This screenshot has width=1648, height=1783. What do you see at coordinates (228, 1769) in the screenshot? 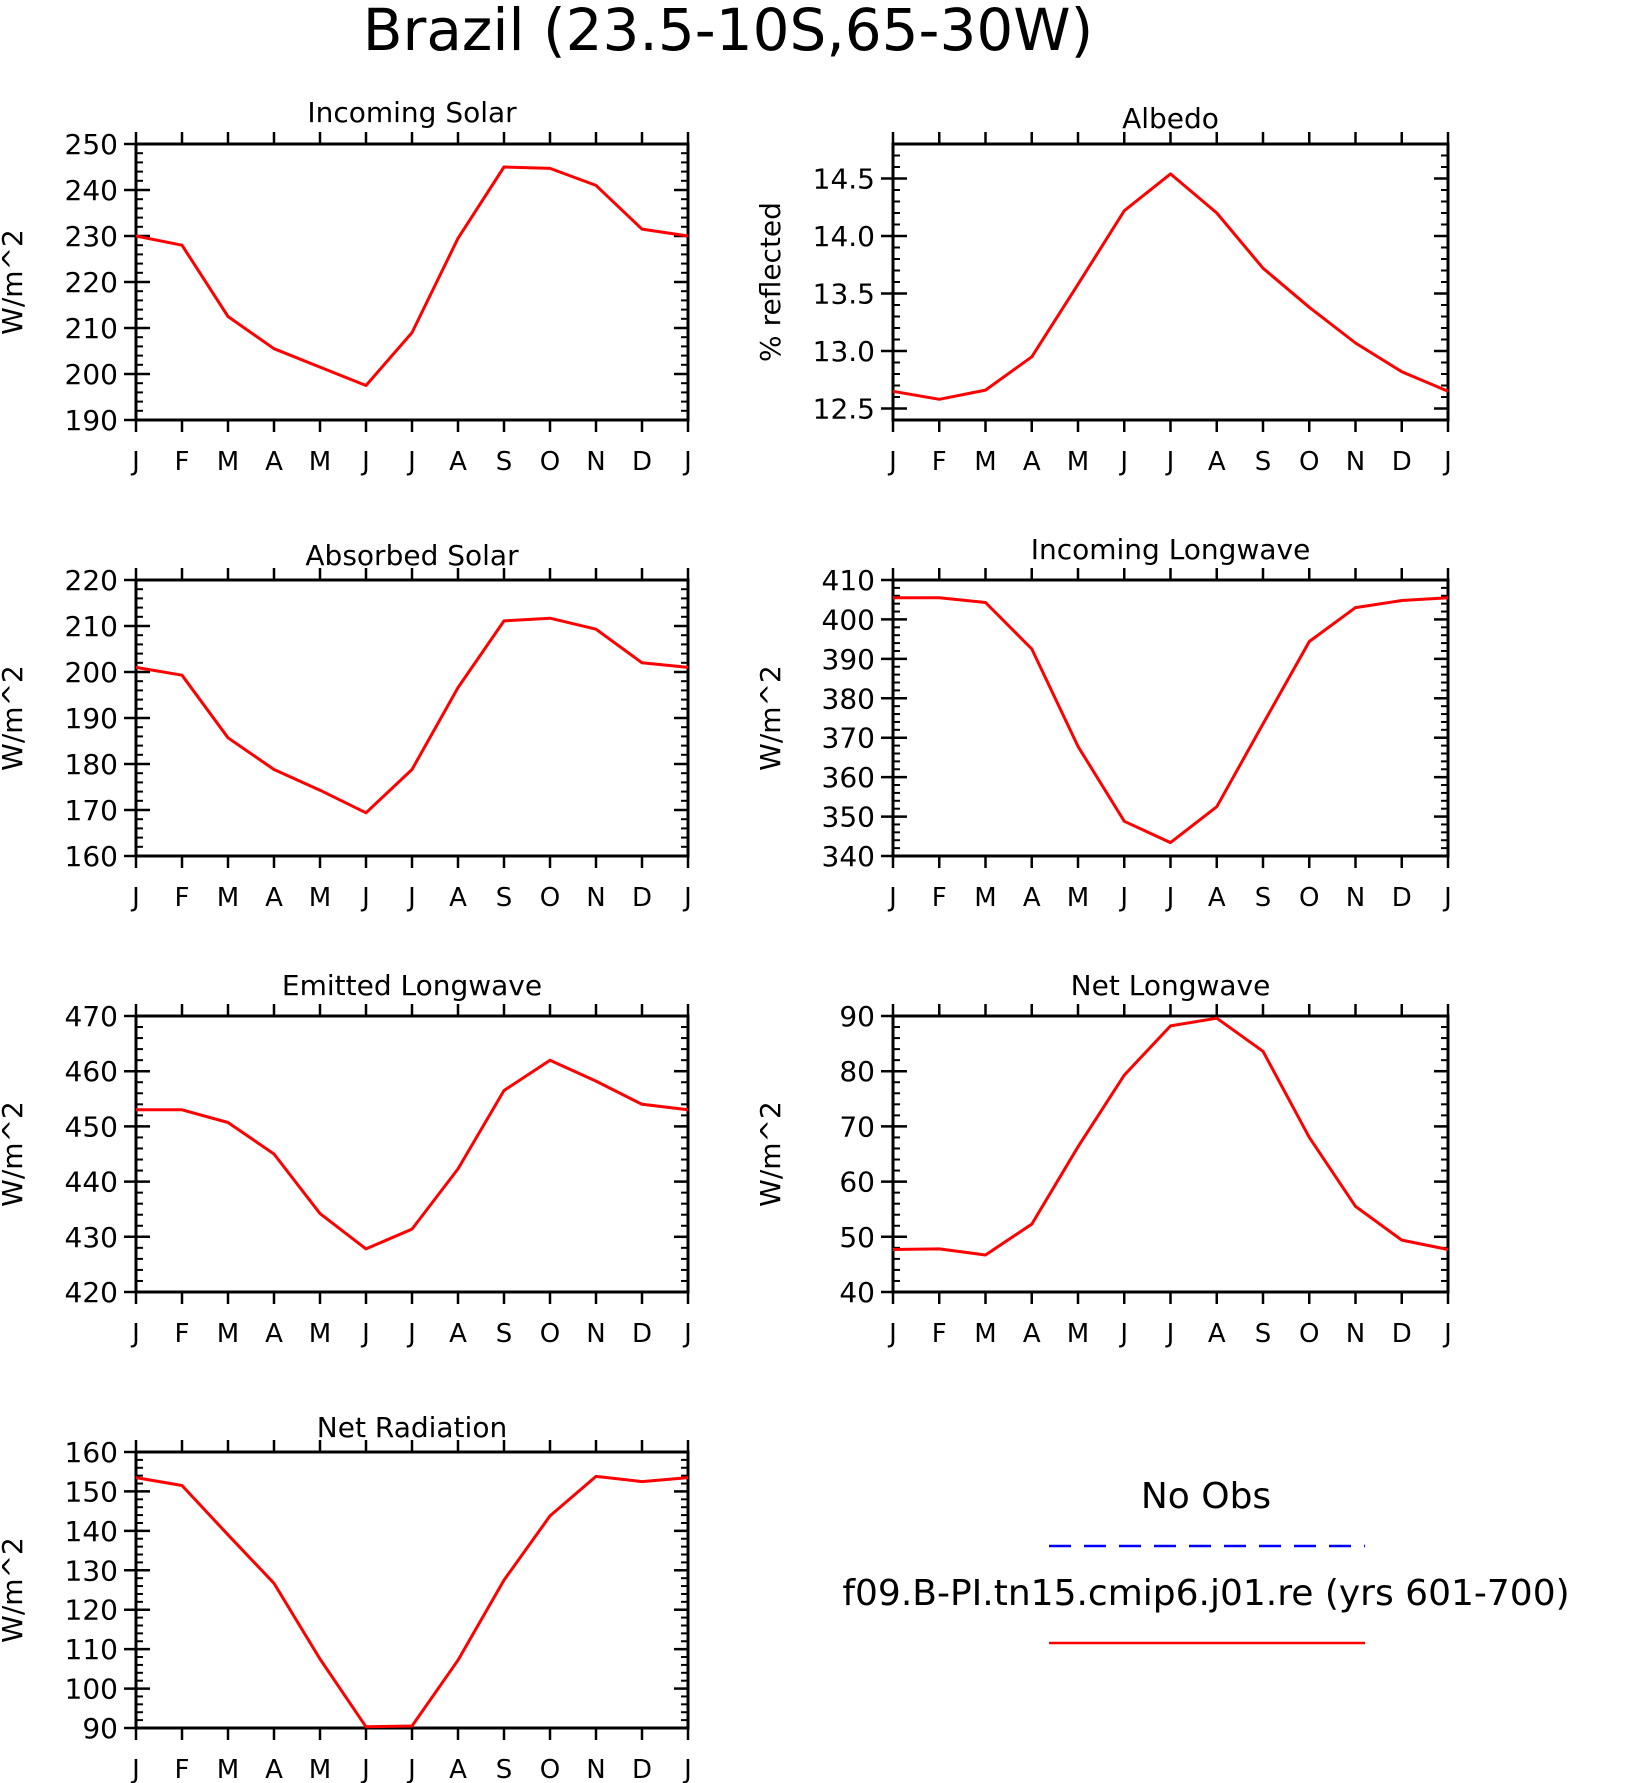
I see `net-radiation-xtick-label: M` at bounding box center [228, 1769].